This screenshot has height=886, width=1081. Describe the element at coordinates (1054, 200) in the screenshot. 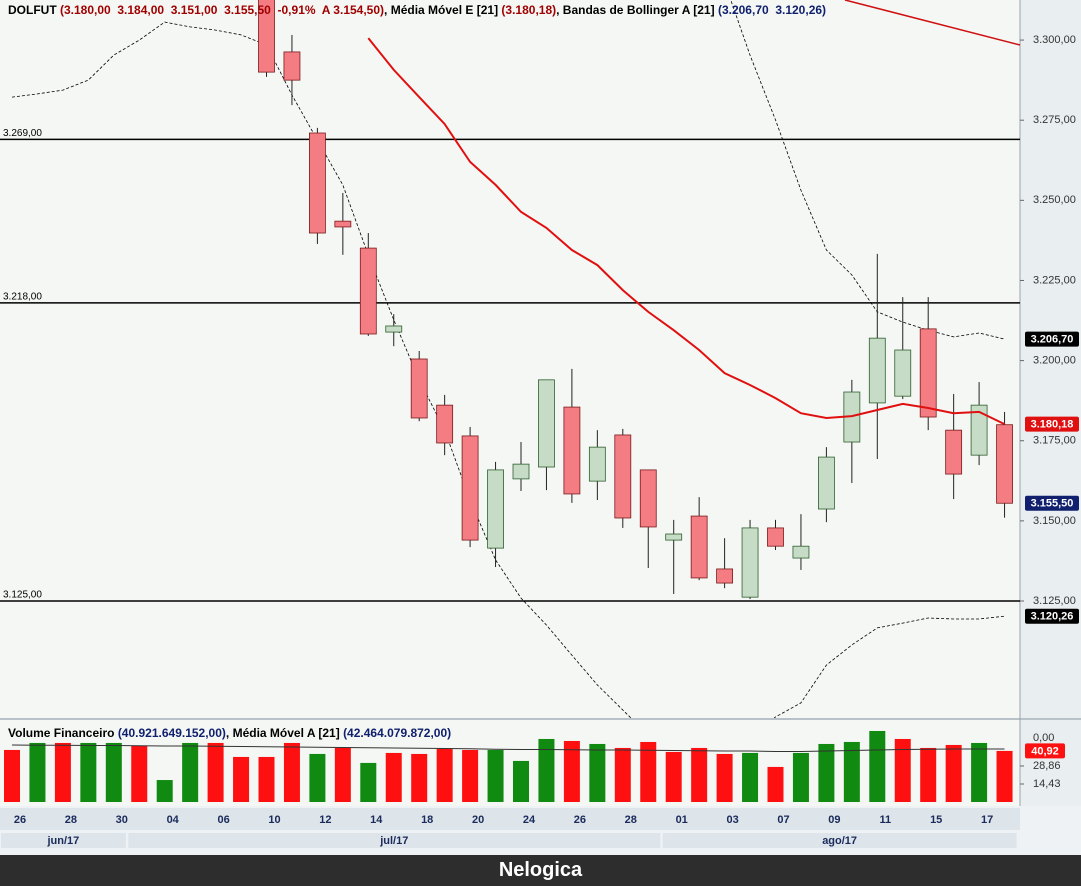

I see `y-tick-label: 3.250,00` at that location.